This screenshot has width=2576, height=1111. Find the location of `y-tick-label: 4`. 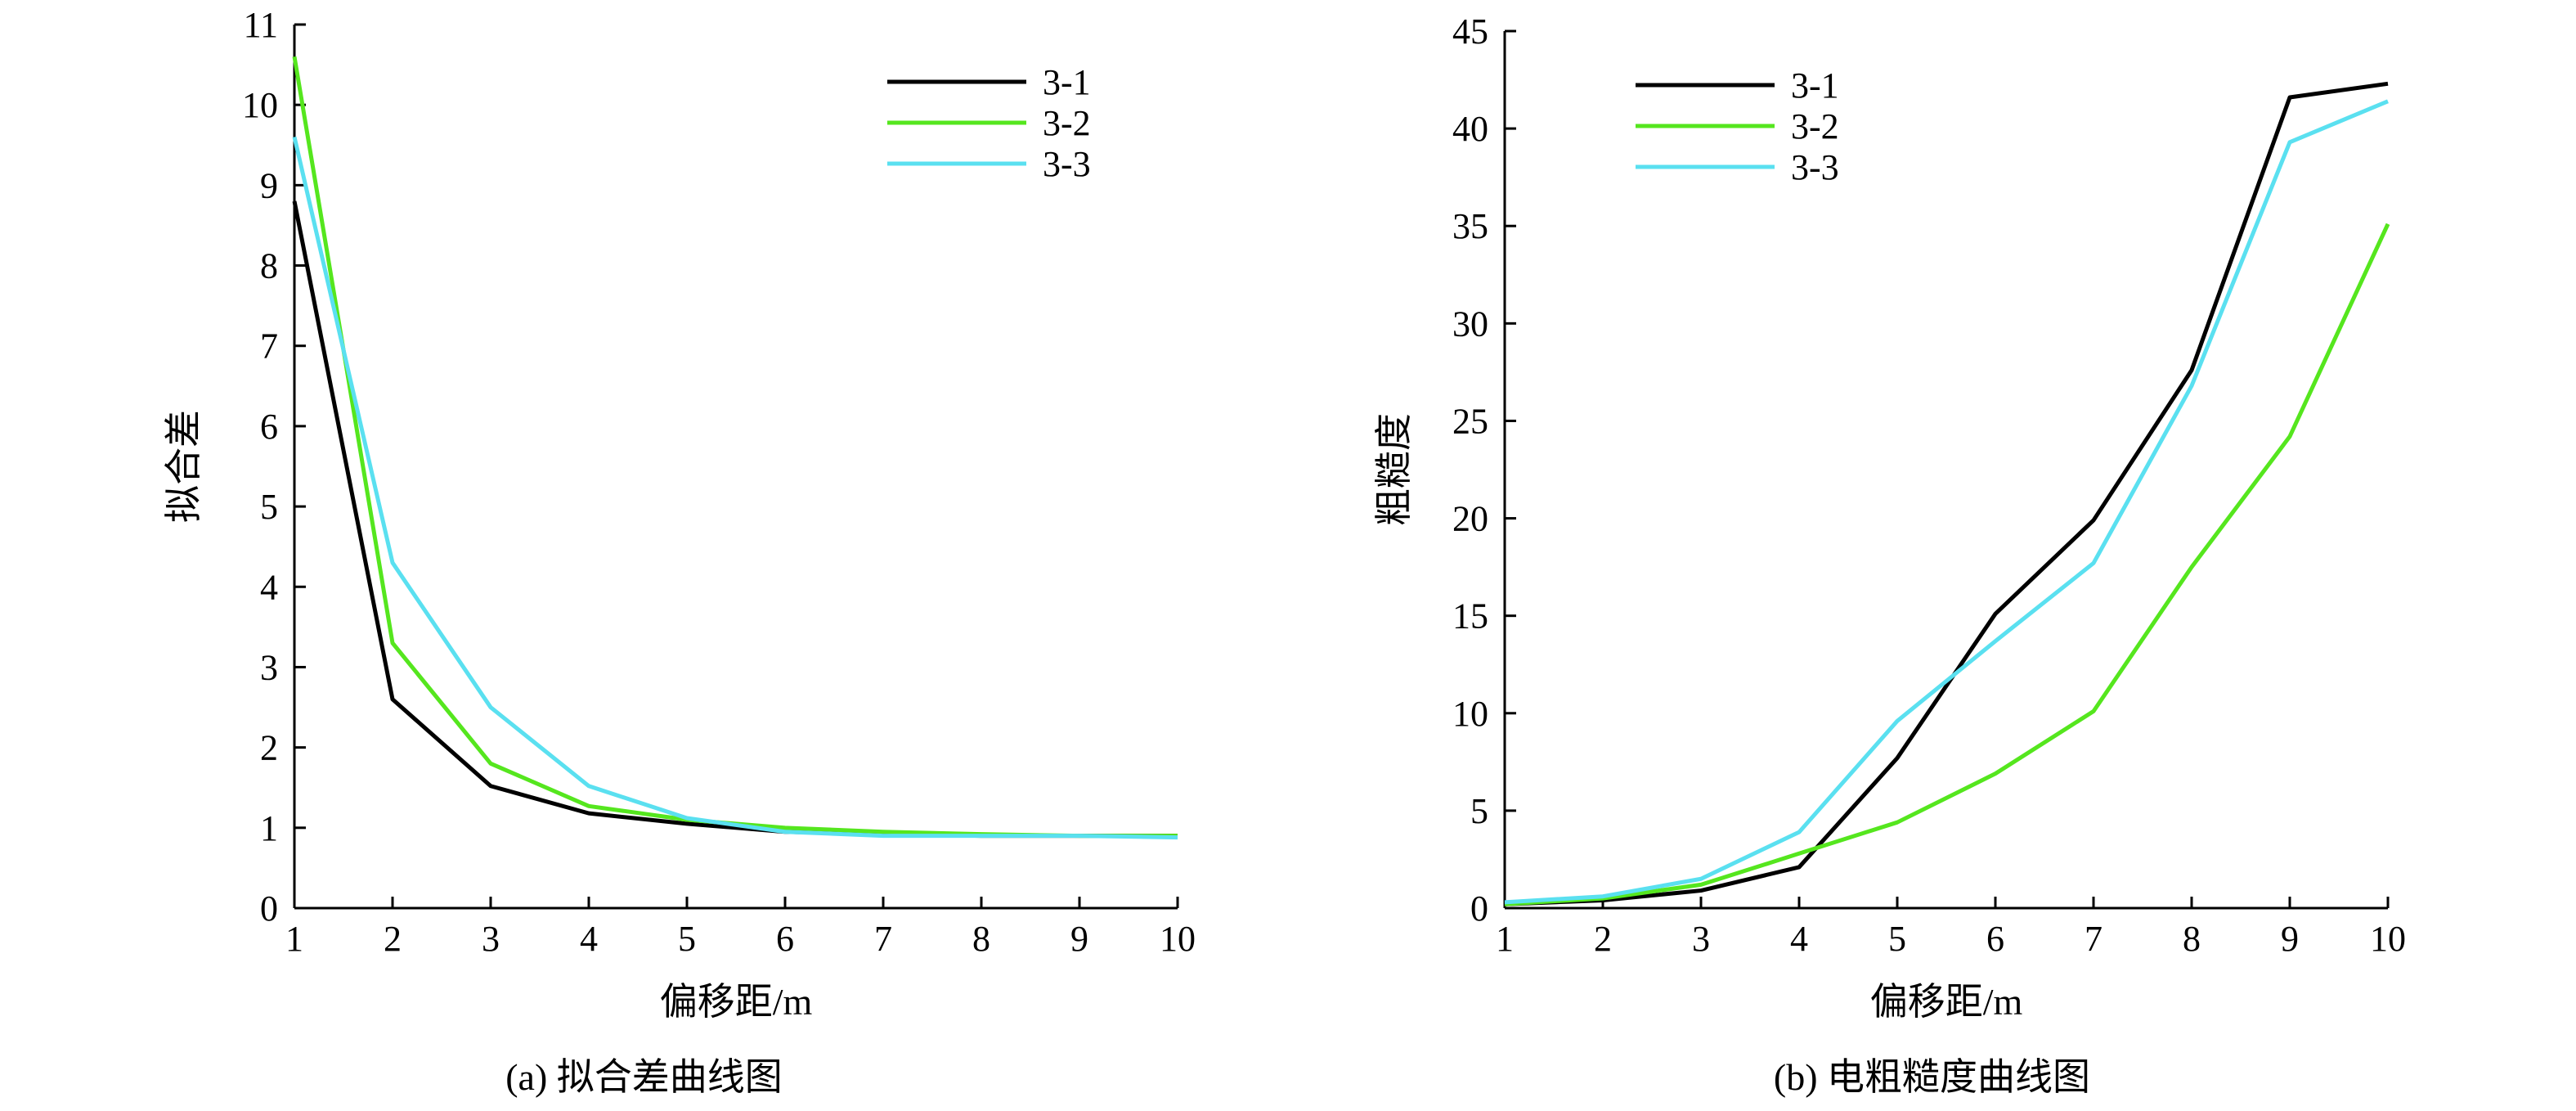

y-tick-label: 4 is located at coordinates (269, 587).